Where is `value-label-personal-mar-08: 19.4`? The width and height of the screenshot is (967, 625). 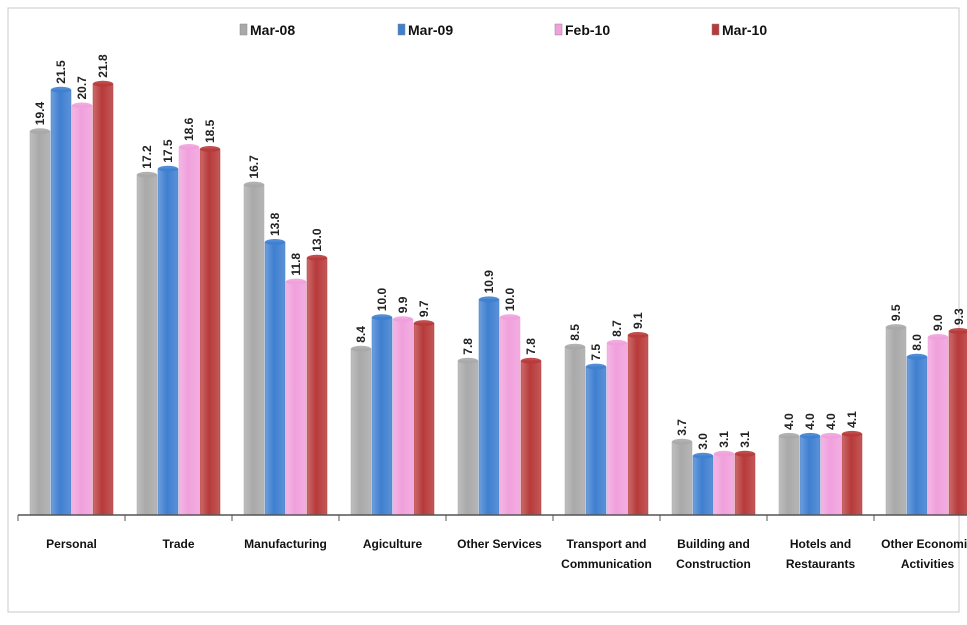
value-label-personal-mar-08: 19.4 is located at coordinates (40, 114).